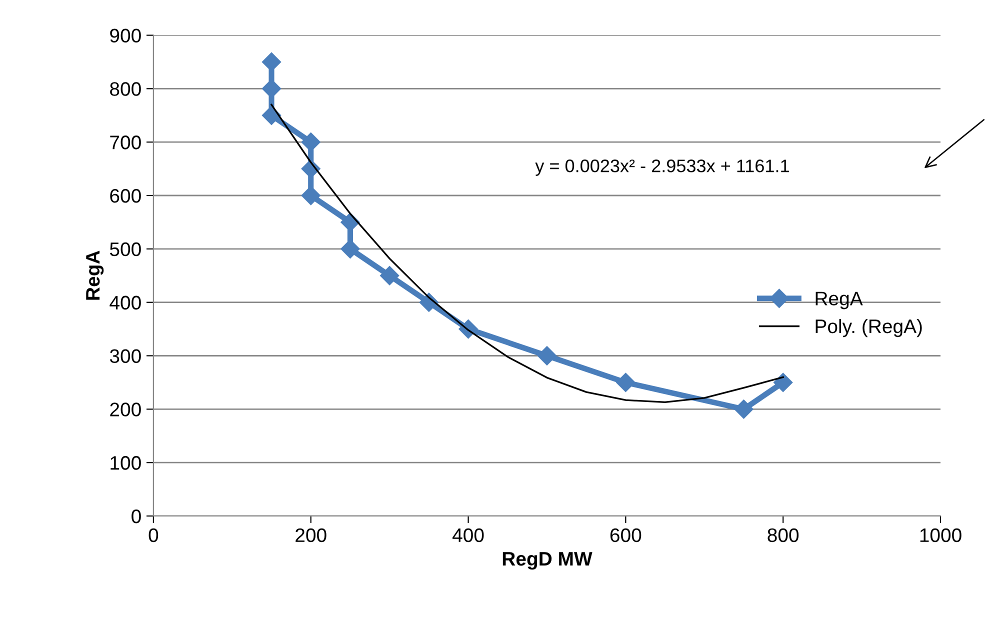  Describe the element at coordinates (153, 535) in the screenshot. I see `x-tick-label: 0` at that location.